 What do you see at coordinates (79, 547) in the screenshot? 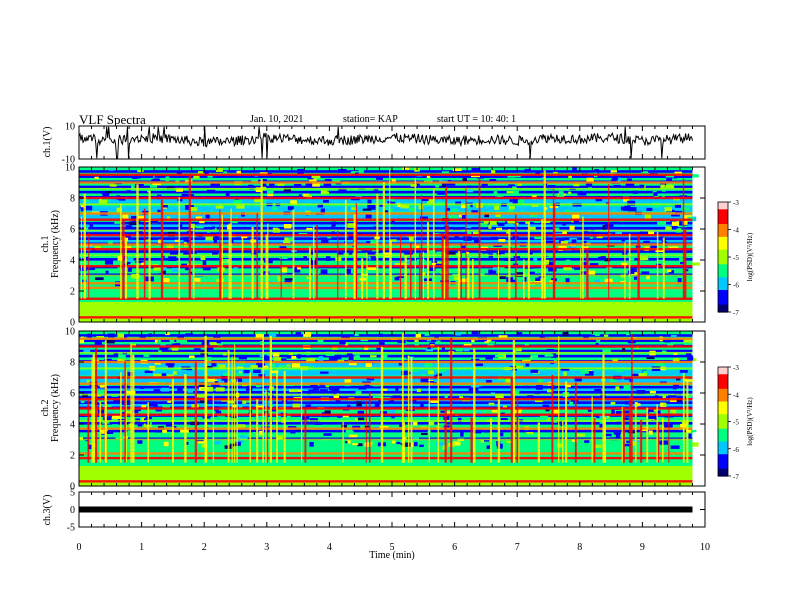
I see `xtick-label: 0` at bounding box center [79, 547].